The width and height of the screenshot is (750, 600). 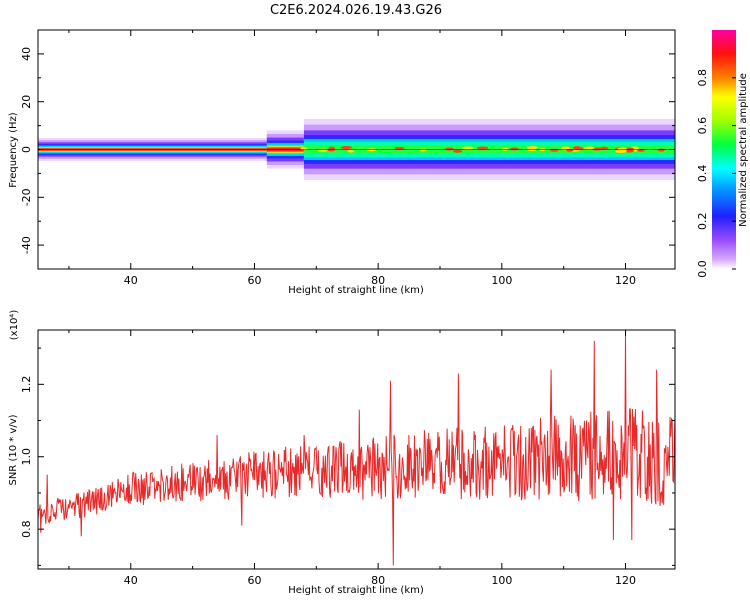 I want to click on snr-x-tick-label: 60, so click(x=254, y=580).